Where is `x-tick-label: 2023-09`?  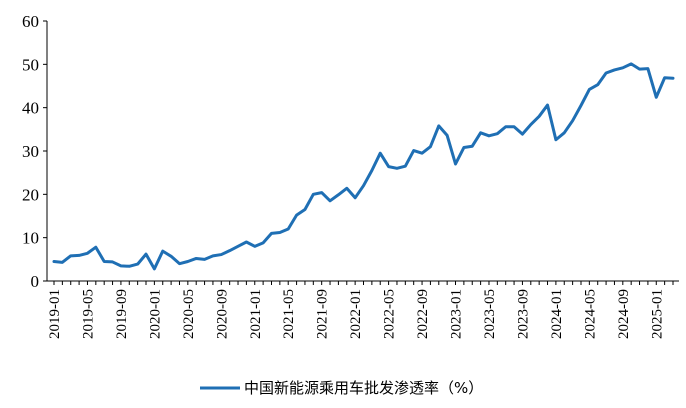 x-tick-label: 2023-09 is located at coordinates (523, 314).